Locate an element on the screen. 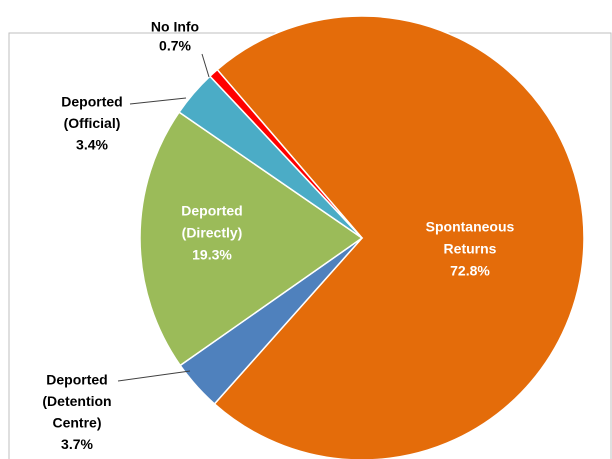 The image size is (612, 459). slice-label: (Detention is located at coordinates (76, 401).